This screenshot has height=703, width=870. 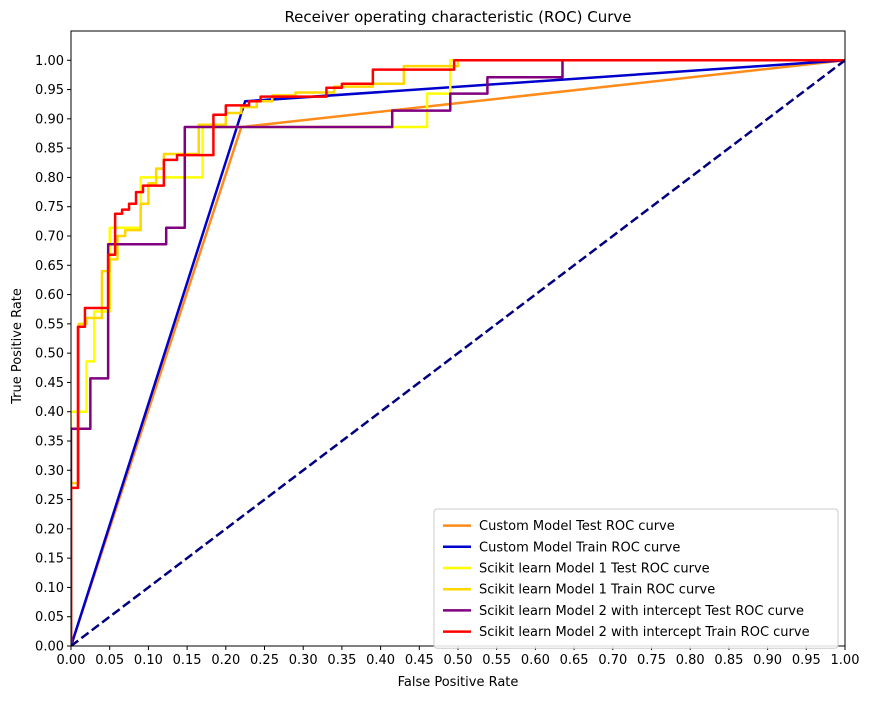 I want to click on x-tick-label: 0.75, so click(x=651, y=660).